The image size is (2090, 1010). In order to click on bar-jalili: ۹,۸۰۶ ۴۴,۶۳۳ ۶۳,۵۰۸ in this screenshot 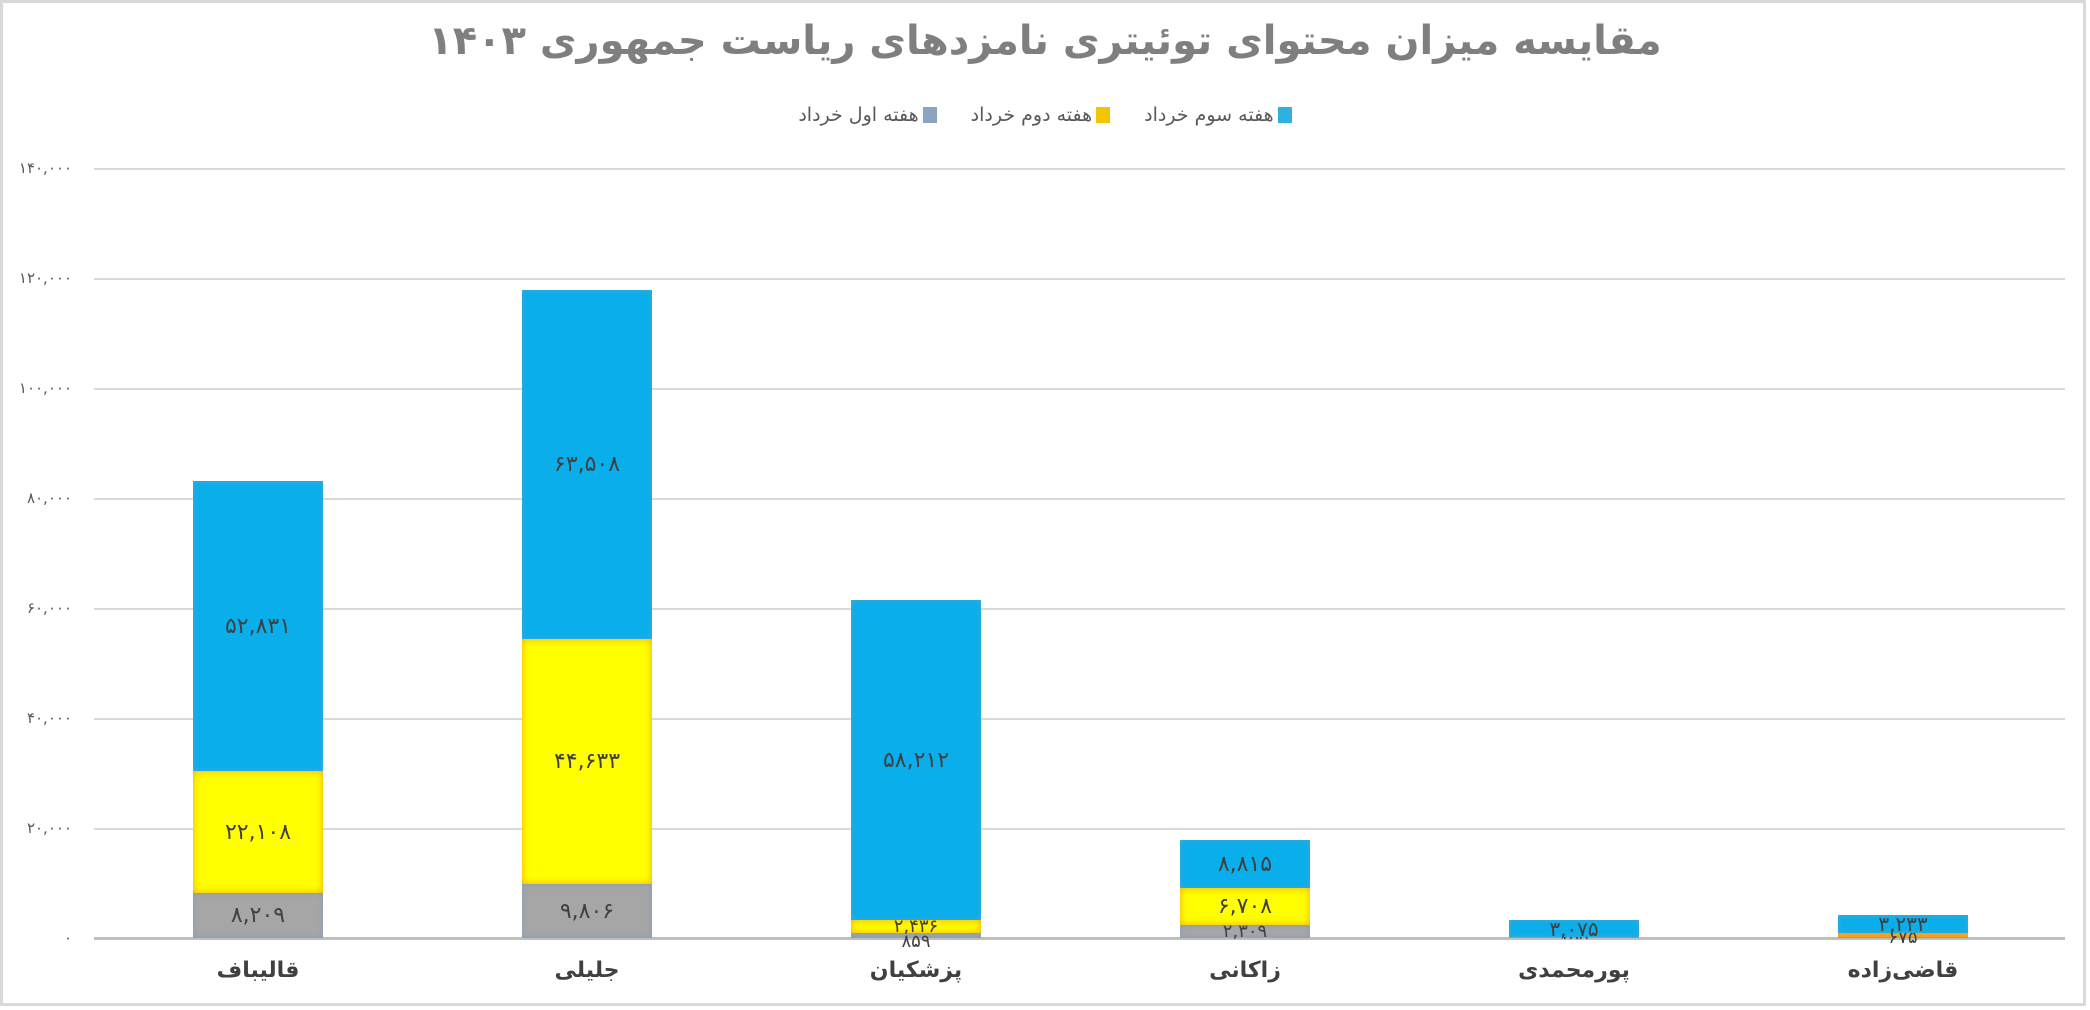, I will do `click(587, 549)`.